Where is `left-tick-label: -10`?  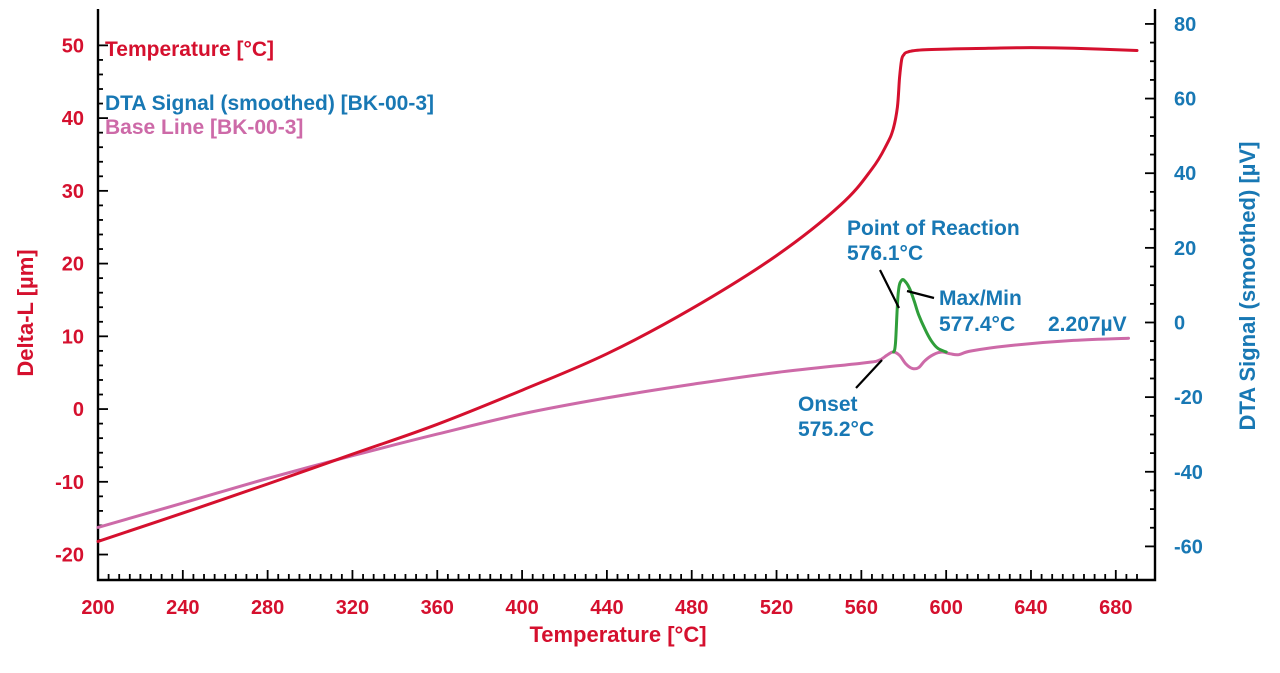 left-tick-label: -10 is located at coordinates (69, 483).